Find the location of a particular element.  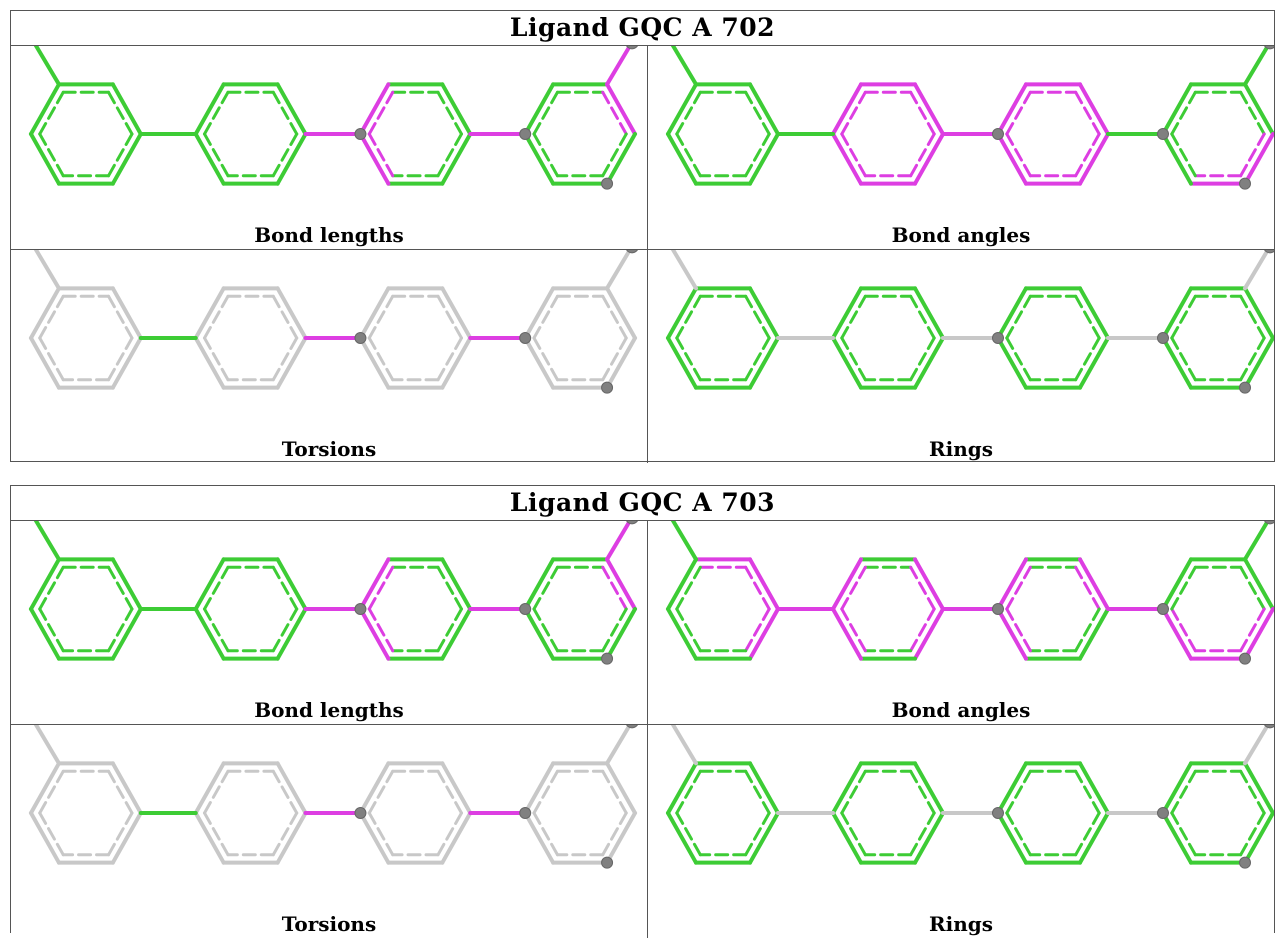

panel-label: Rings is located at coordinates (960, 449).